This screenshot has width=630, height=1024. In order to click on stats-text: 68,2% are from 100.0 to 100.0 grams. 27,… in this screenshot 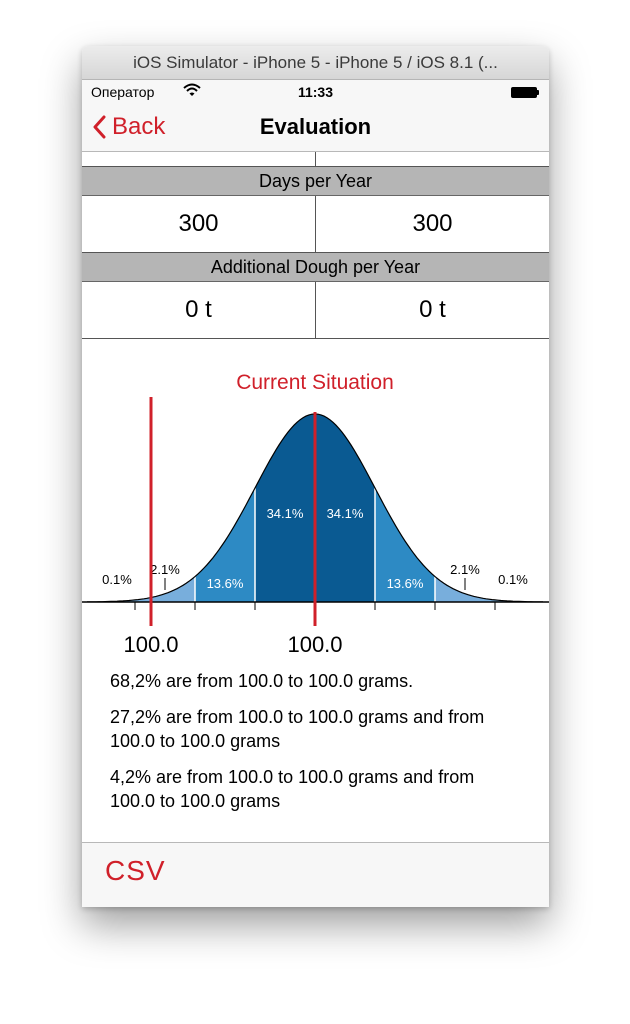, I will do `click(315, 741)`.